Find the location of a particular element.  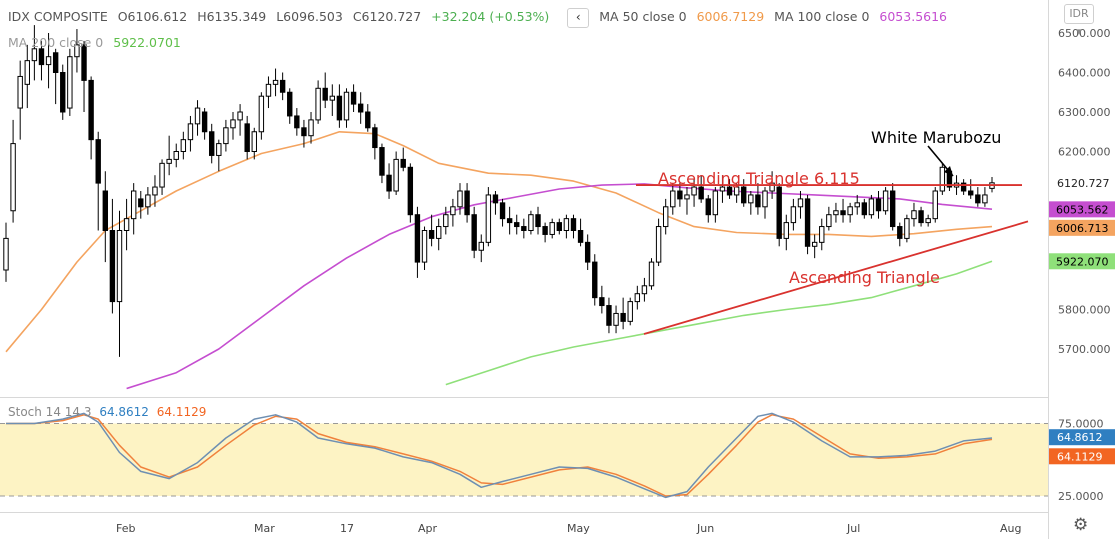

currency-label: IDR is located at coordinates (1079, 13).